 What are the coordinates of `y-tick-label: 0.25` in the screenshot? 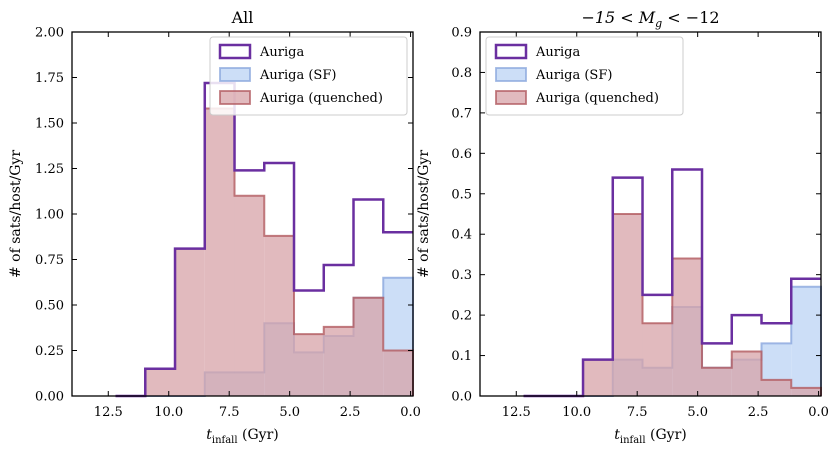 It's located at (49, 351).